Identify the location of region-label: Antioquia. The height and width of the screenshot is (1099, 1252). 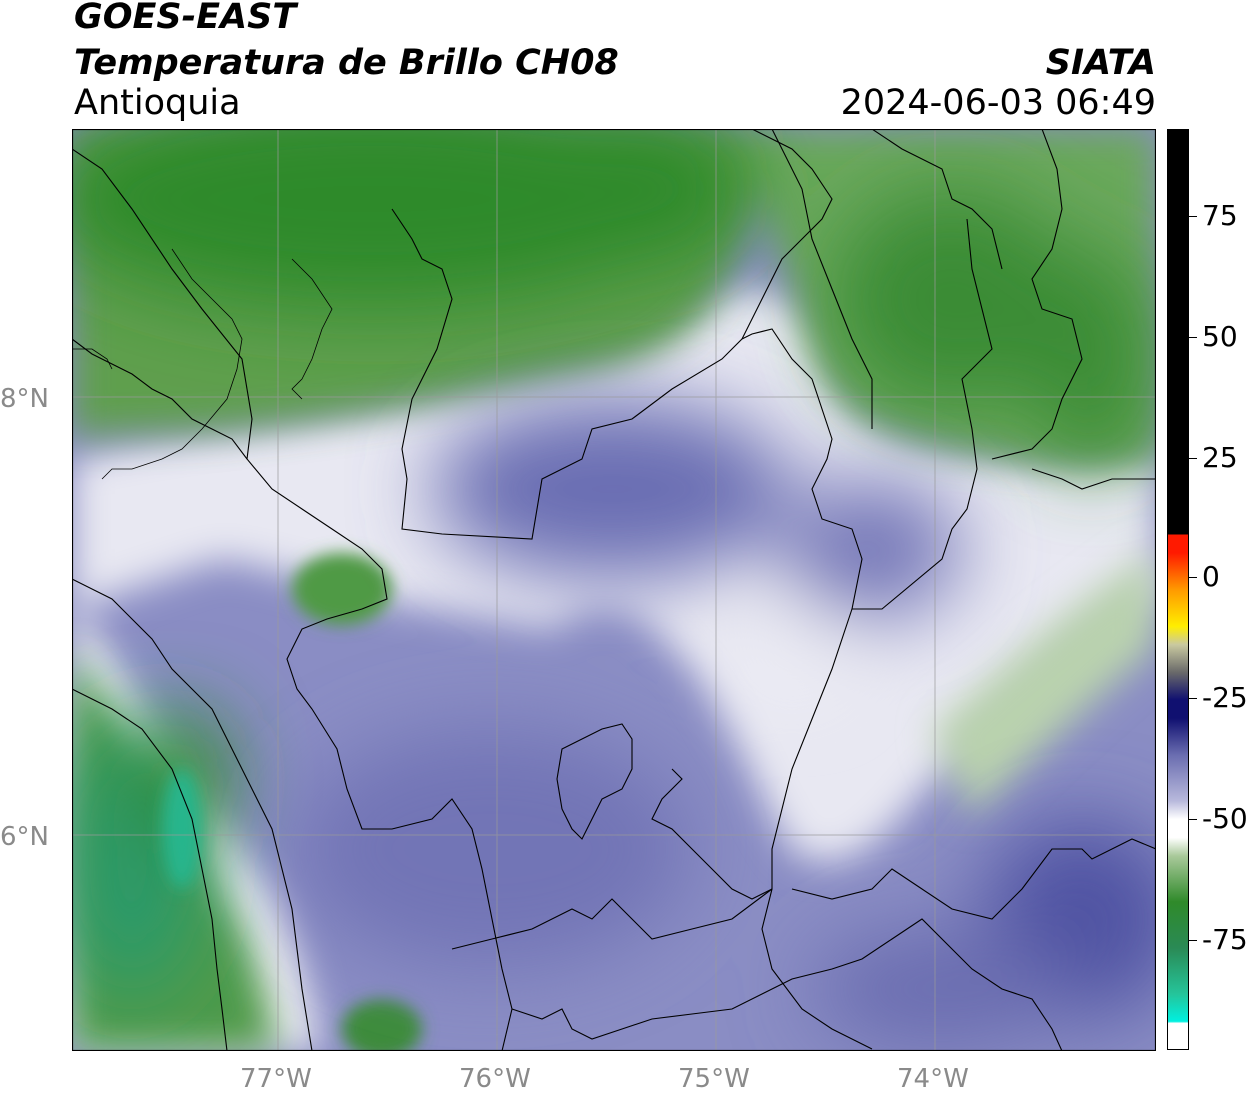
(157, 103).